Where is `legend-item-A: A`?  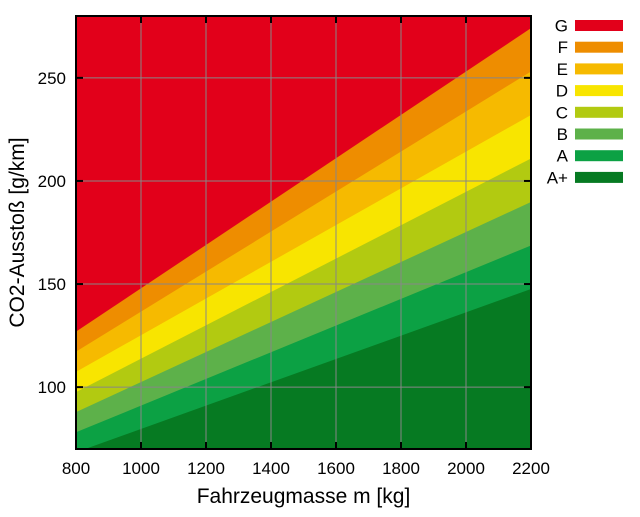 legend-item-A: A is located at coordinates (590, 156).